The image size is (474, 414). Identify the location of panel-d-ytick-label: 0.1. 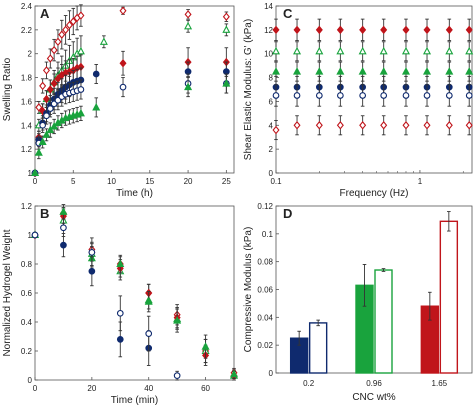
(268, 234).